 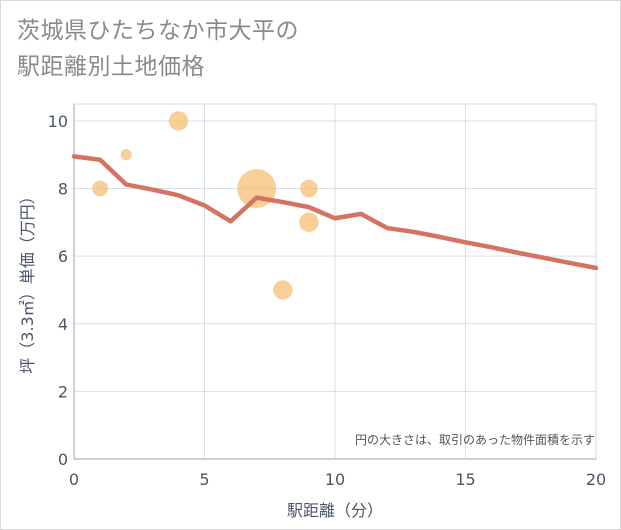 What do you see at coordinates (27, 280) in the screenshot?
I see `y-axis-label: 坪（3.3㎡）単価（万円）` at bounding box center [27, 280].